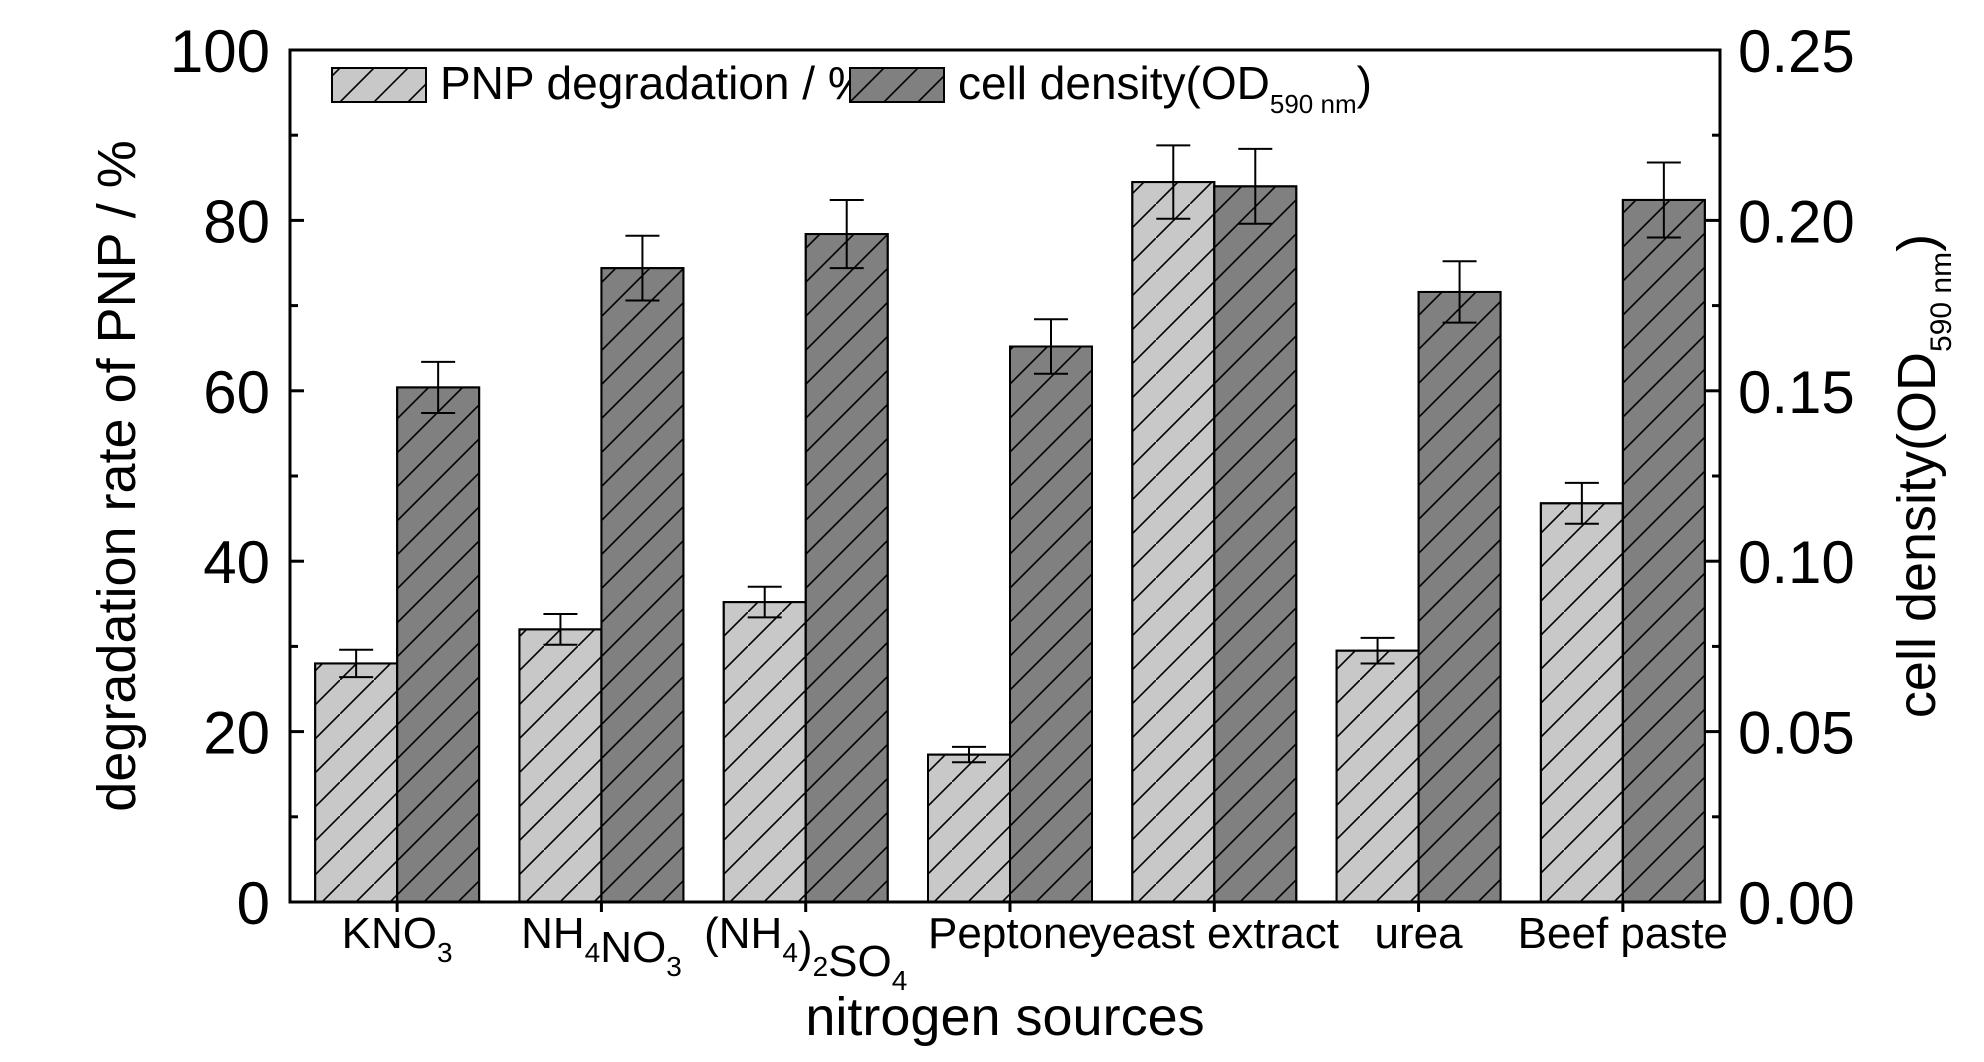 The width and height of the screenshot is (1984, 1062). I want to click on x-tick-label-6: Beef paste, so click(1623, 933).